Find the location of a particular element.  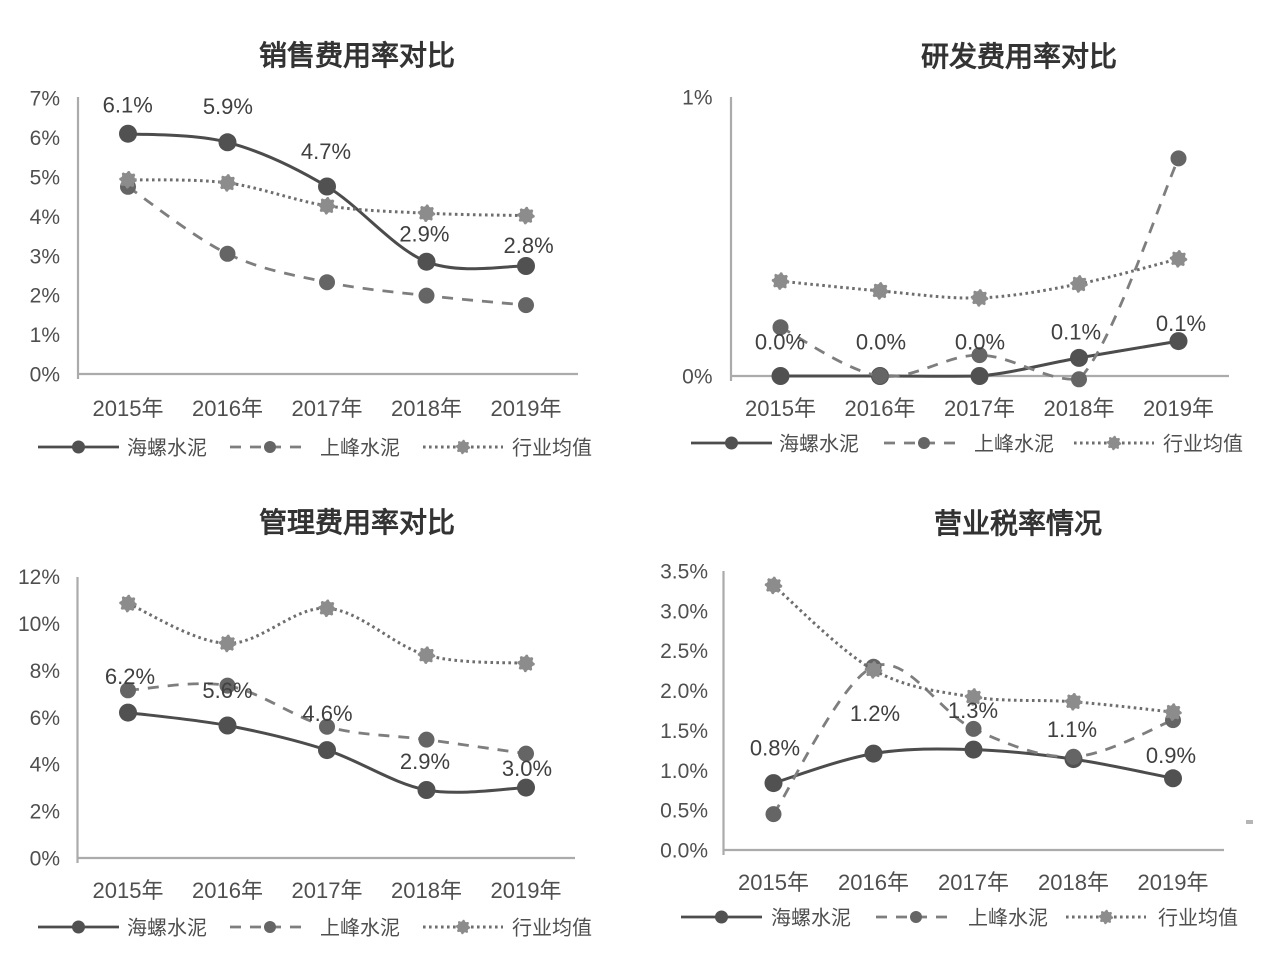

svg-text: 12% is located at coordinates (39, 577).